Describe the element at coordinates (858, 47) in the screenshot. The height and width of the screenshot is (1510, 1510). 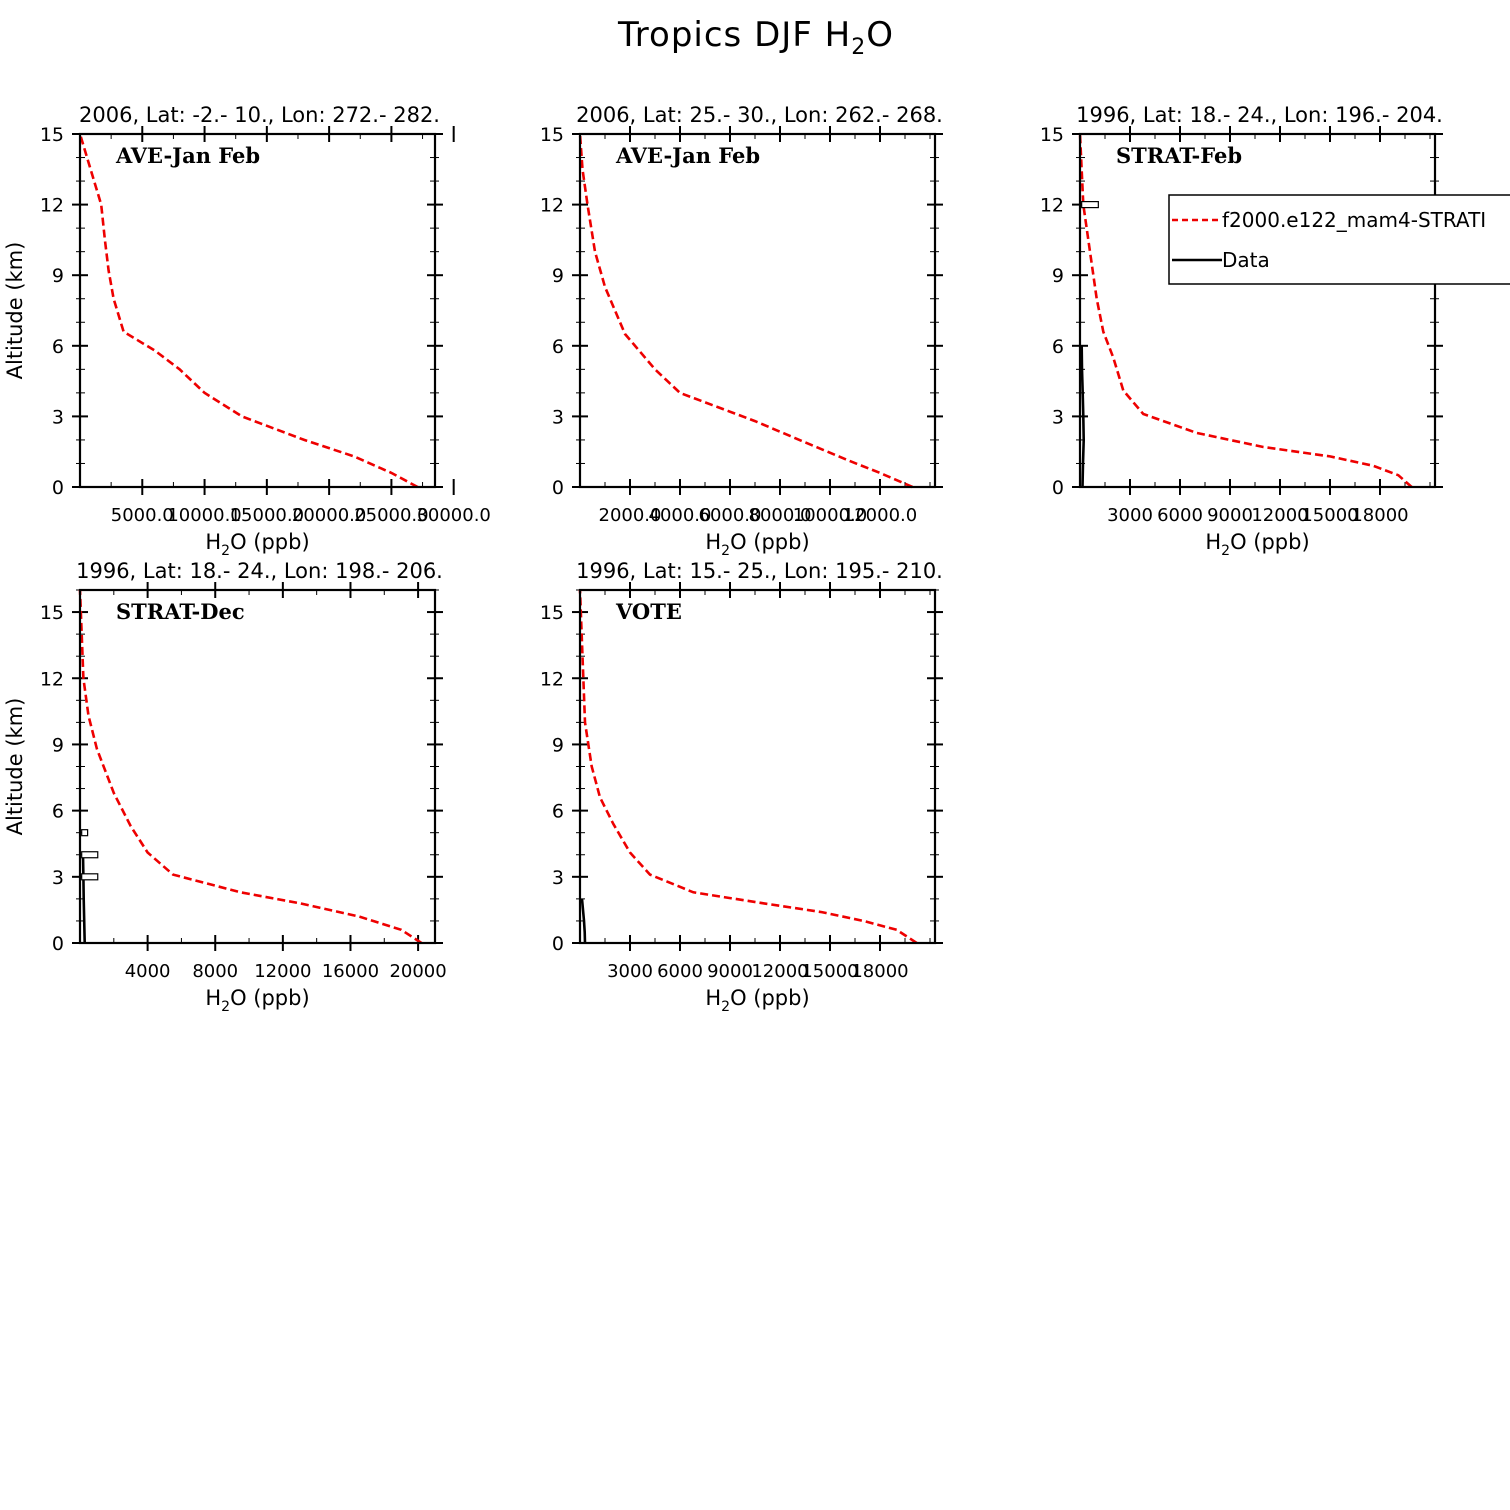
I see `figure-title-subscript: 2` at that location.